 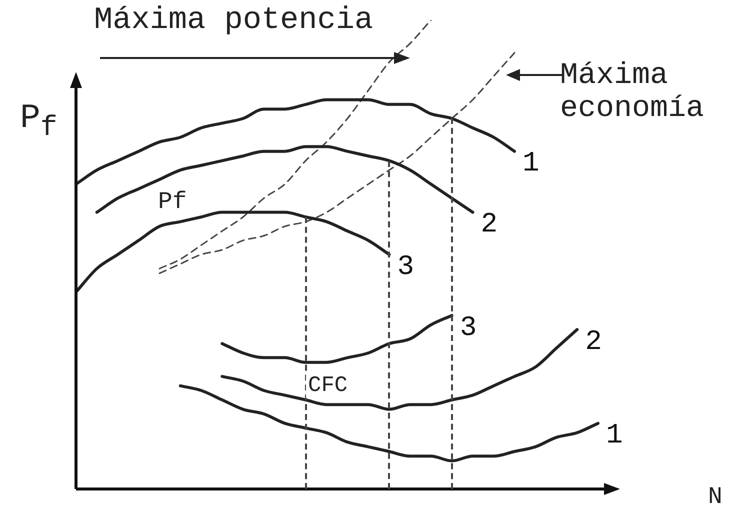 I want to click on annotation: Máxima economía, so click(x=633, y=92).